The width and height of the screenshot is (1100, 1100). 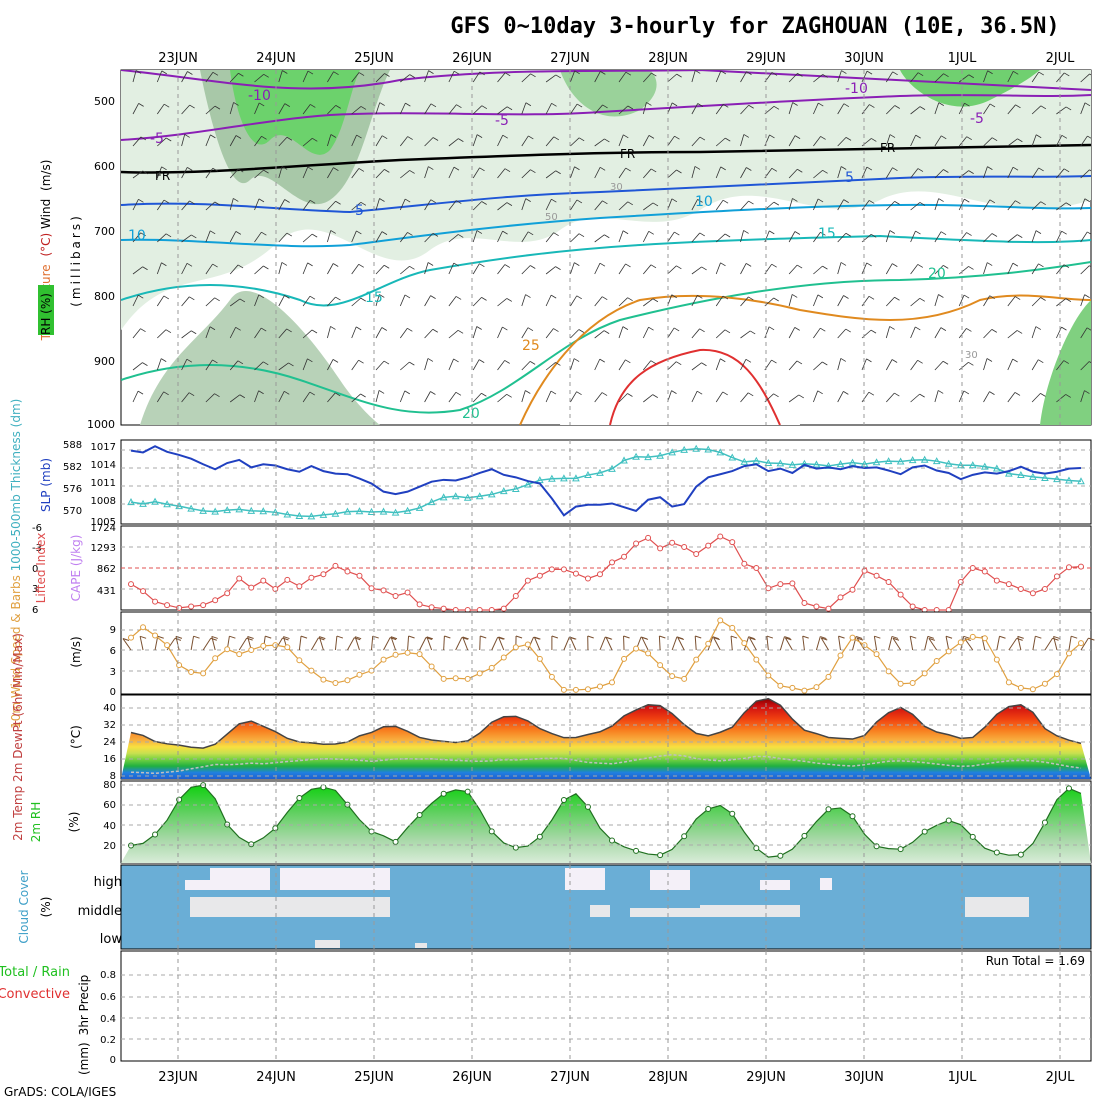 I want to click on precip-grid, so click(x=606, y=1007).